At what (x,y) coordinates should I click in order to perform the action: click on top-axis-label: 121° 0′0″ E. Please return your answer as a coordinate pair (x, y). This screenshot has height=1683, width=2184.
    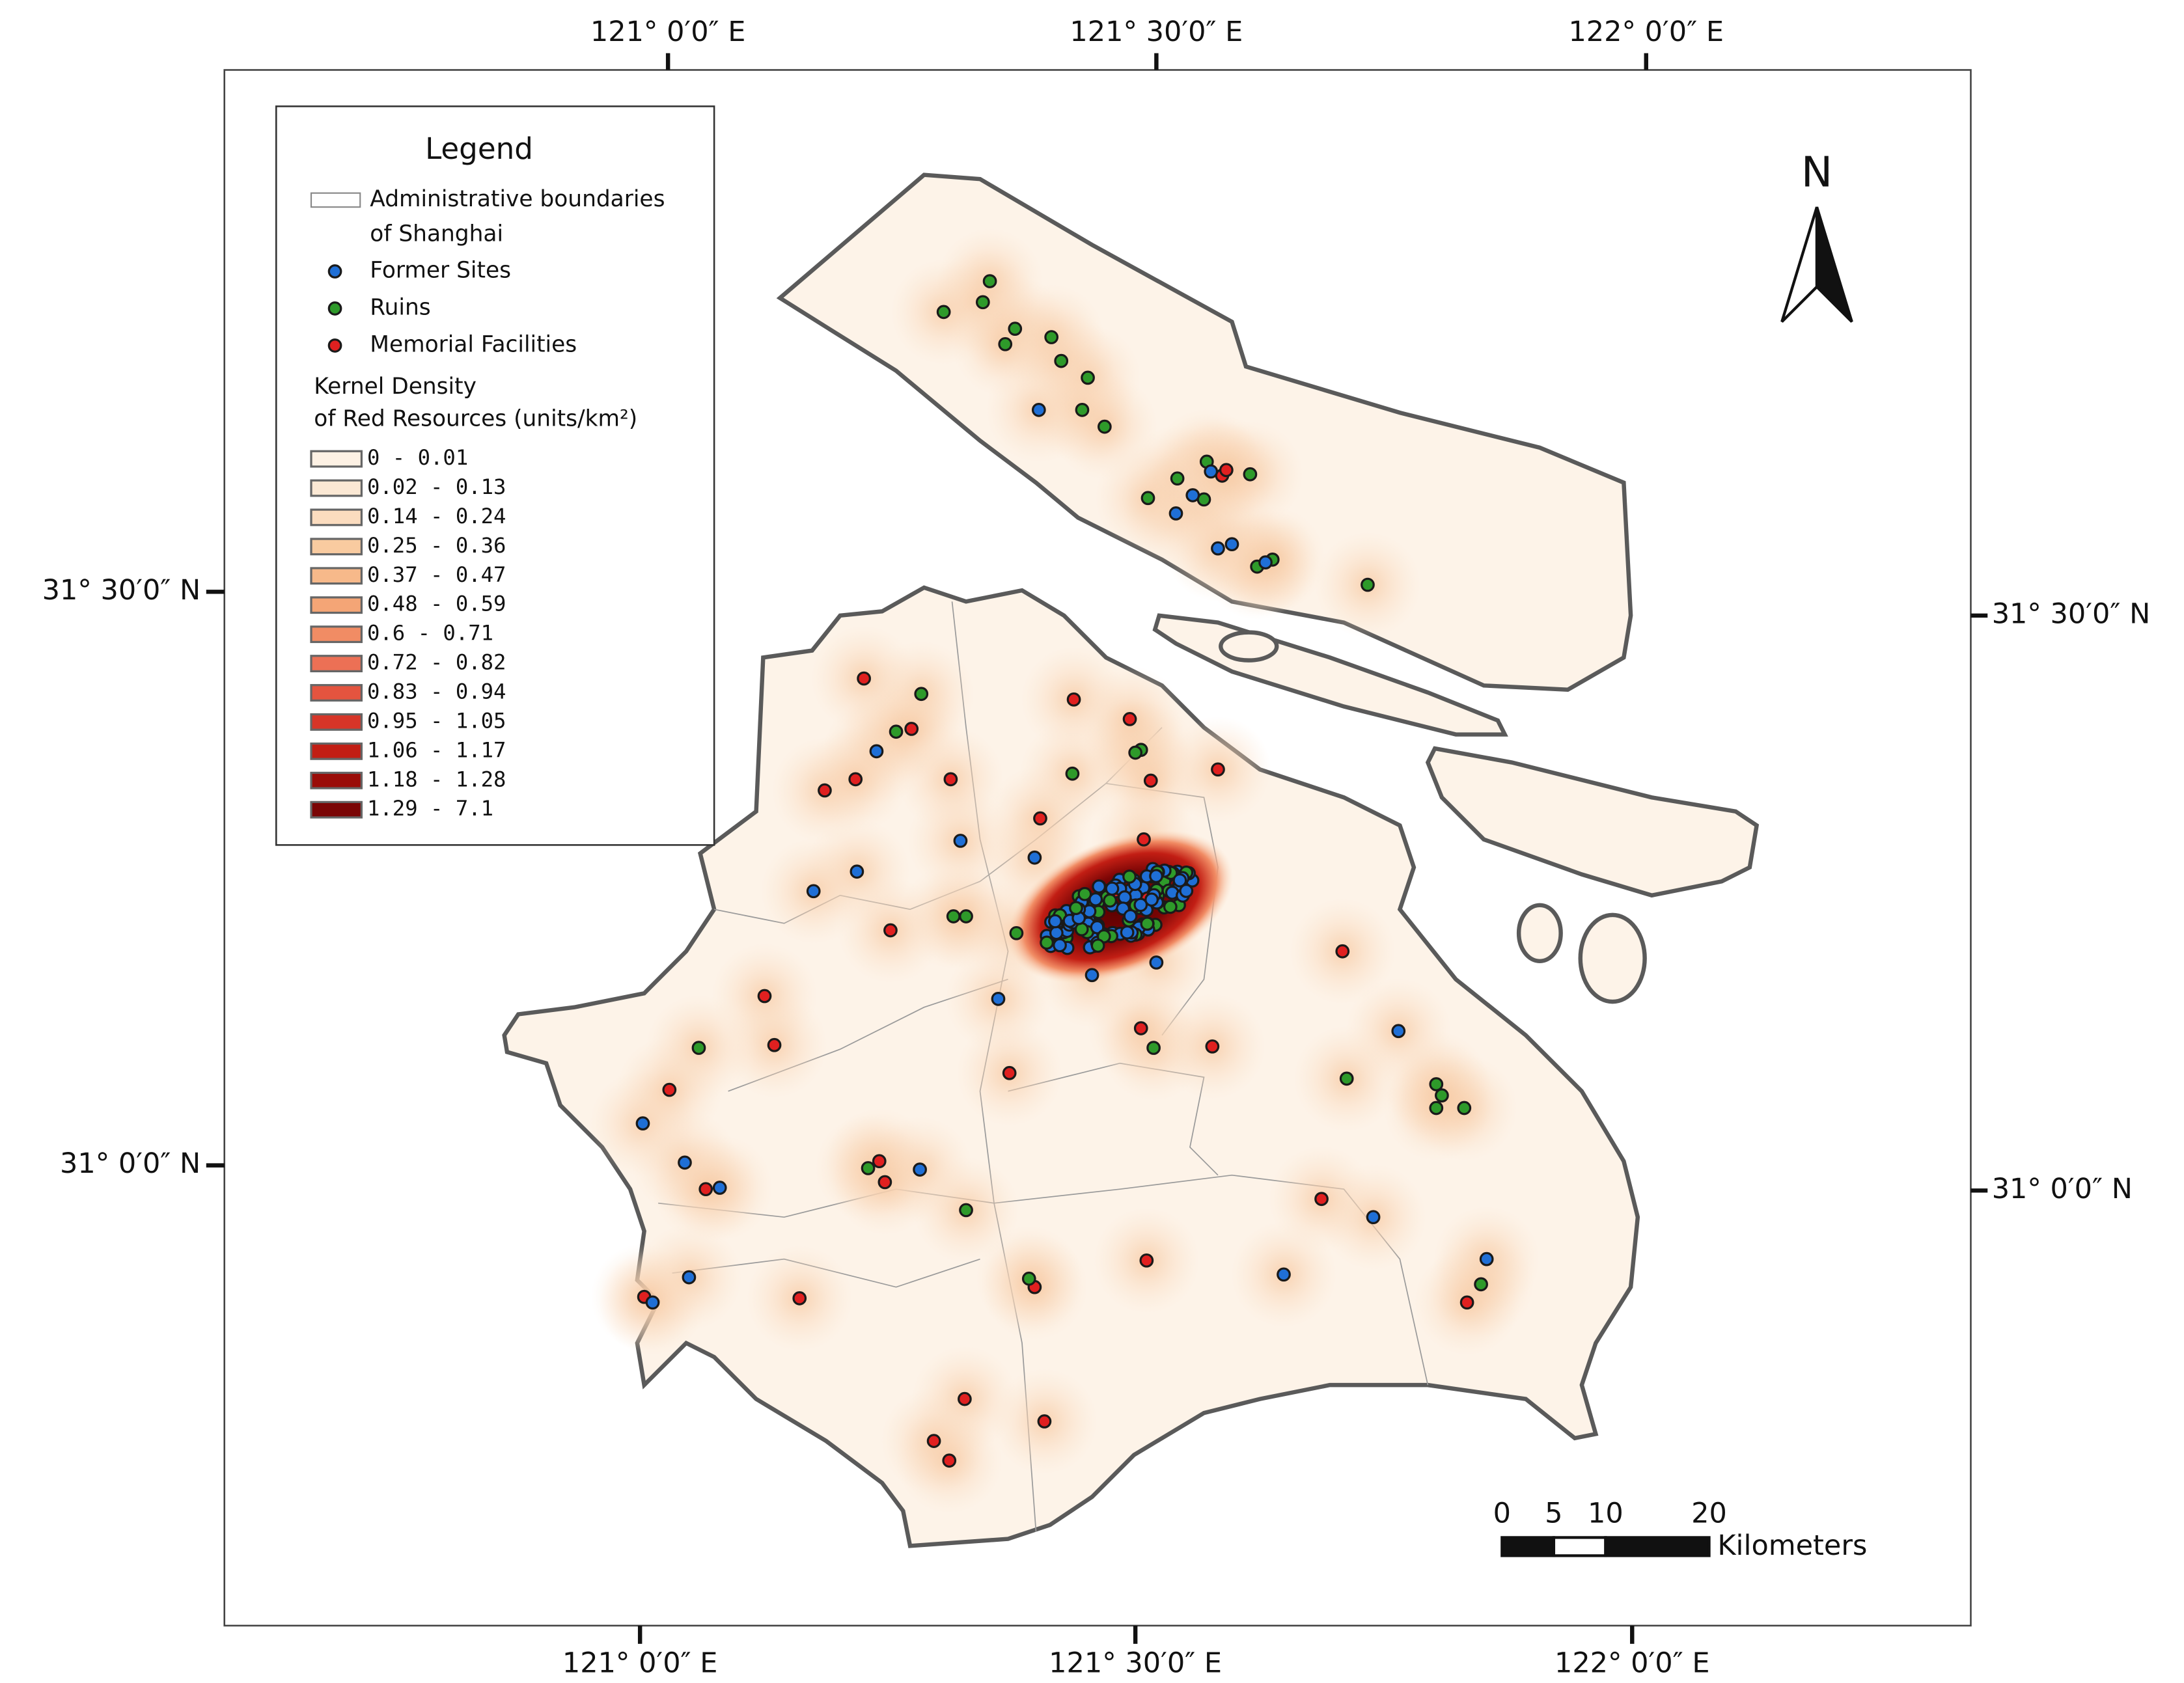
    Looking at the image, I should click on (668, 32).